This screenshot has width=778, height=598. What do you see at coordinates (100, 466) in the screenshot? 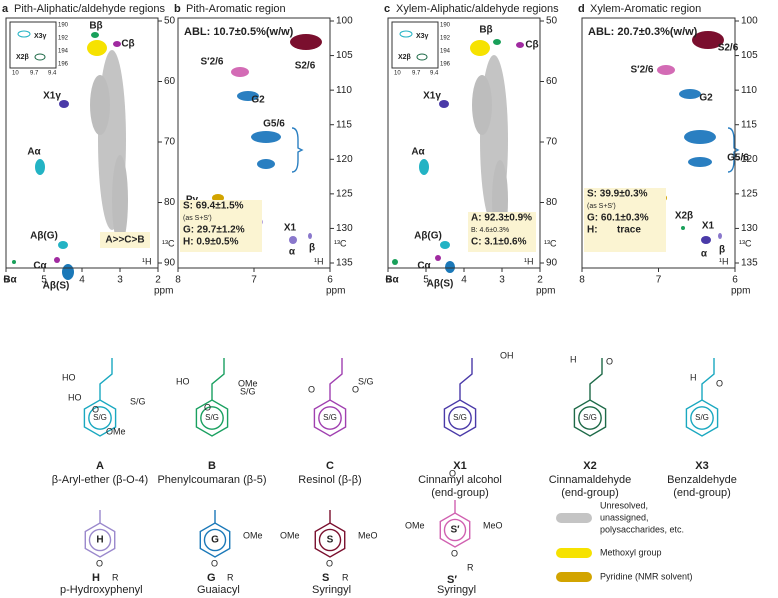
I see `structure-code: A` at bounding box center [100, 466].